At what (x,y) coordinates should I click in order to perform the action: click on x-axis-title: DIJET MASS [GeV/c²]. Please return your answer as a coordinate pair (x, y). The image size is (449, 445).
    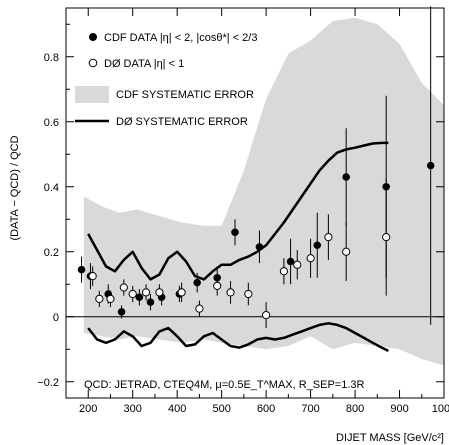
    Looking at the image, I should click on (390, 438).